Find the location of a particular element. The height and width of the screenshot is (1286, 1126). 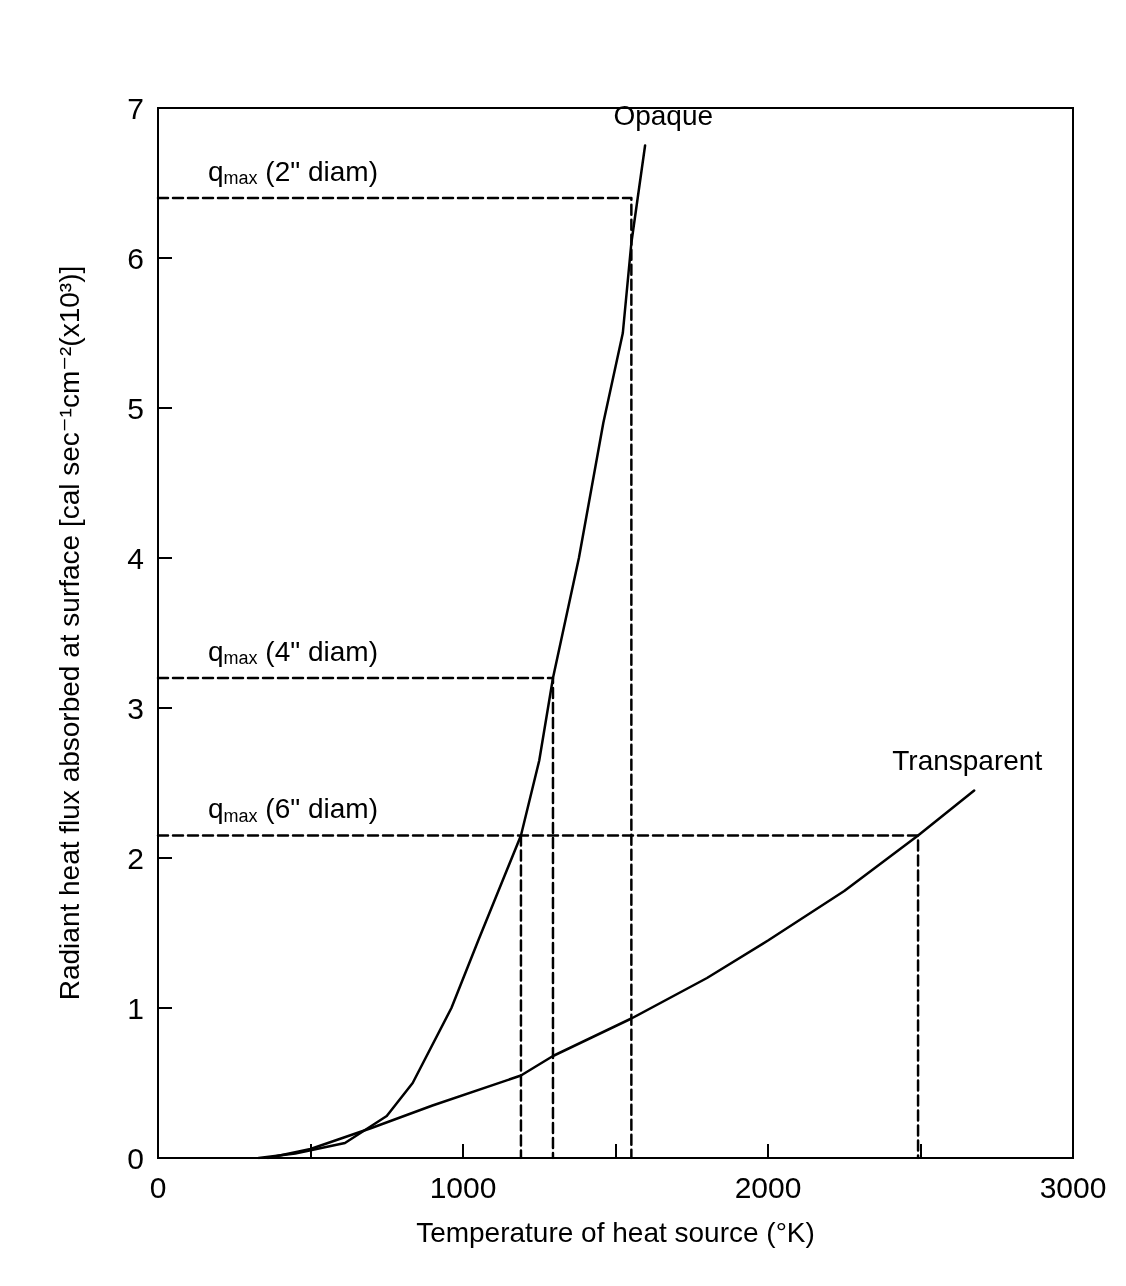

x-tick-label: 0 is located at coordinates (158, 1187).